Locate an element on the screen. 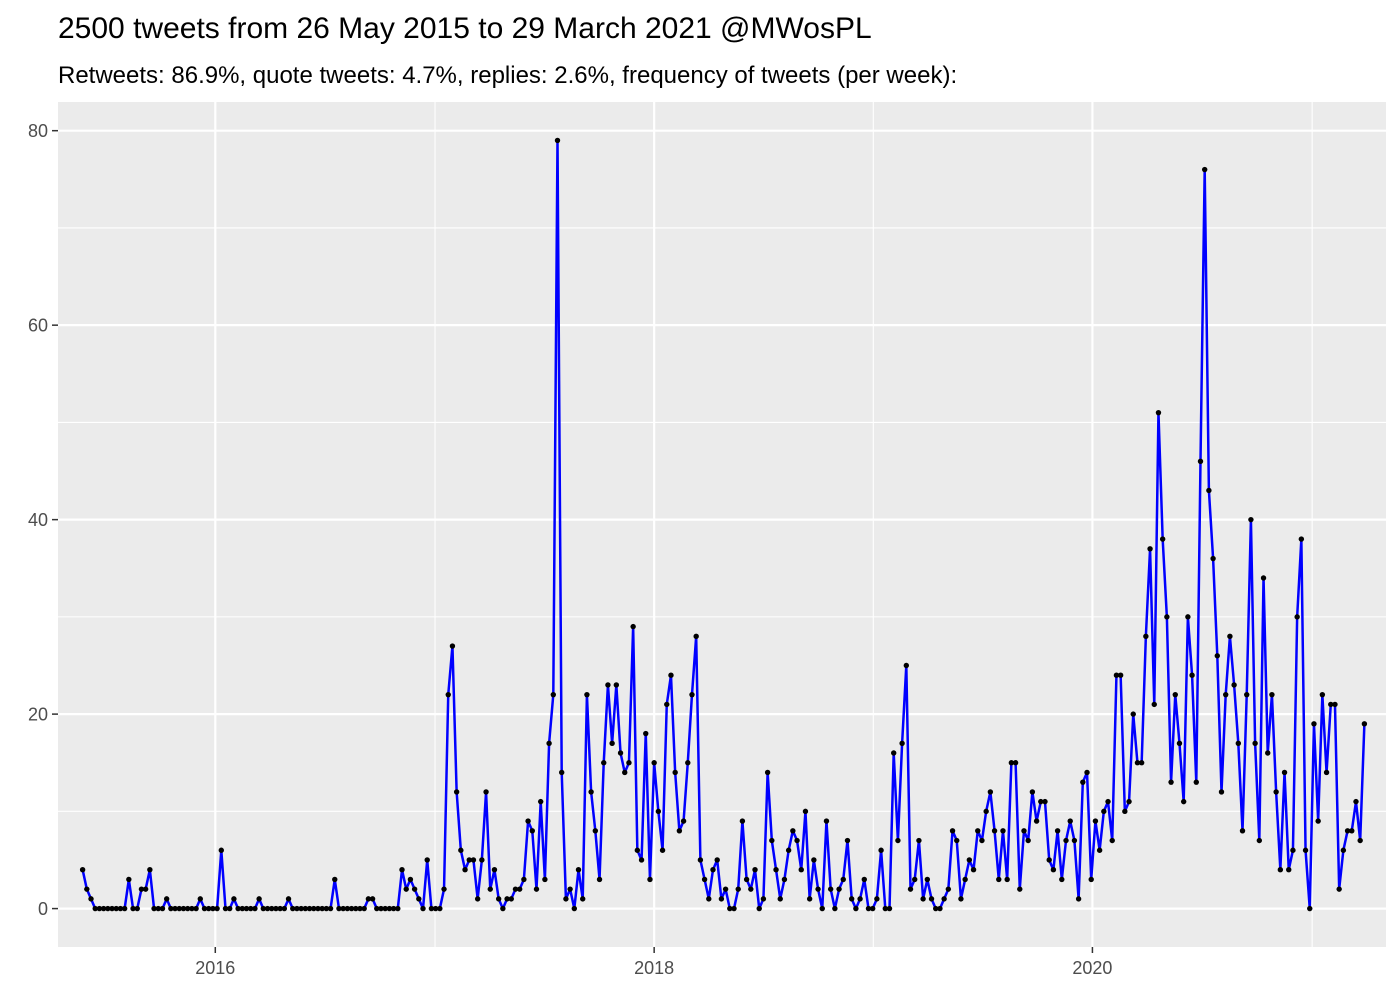  y-tick-label: 80 is located at coordinates (38, 131).